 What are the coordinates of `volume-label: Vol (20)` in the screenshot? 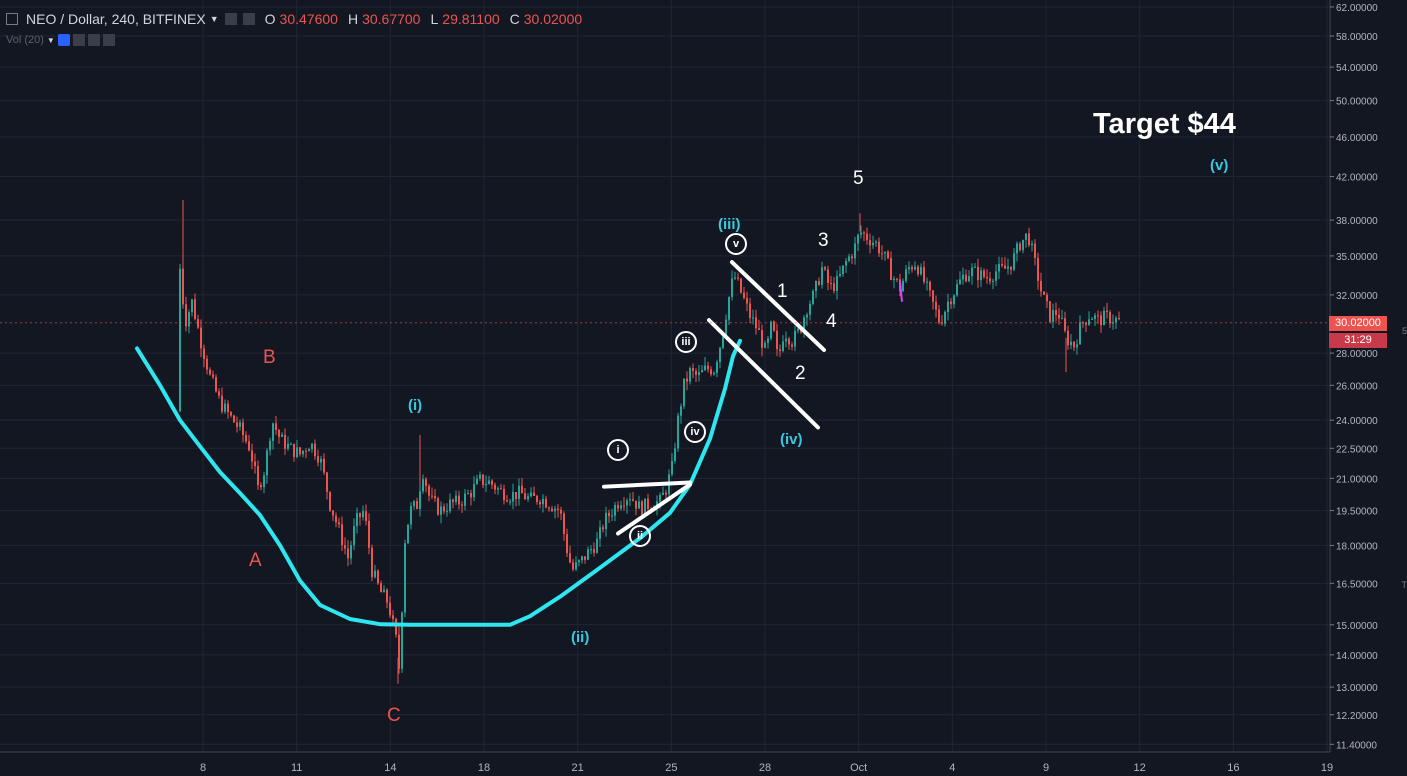 It's located at (25, 40).